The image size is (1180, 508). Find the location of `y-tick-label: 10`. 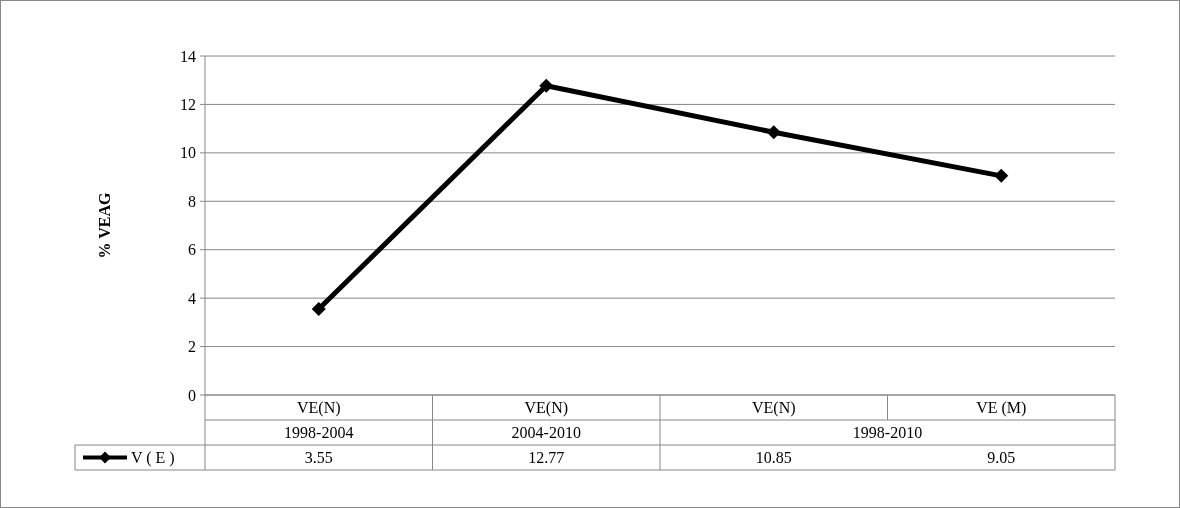

y-tick-label: 10 is located at coordinates (188, 153).